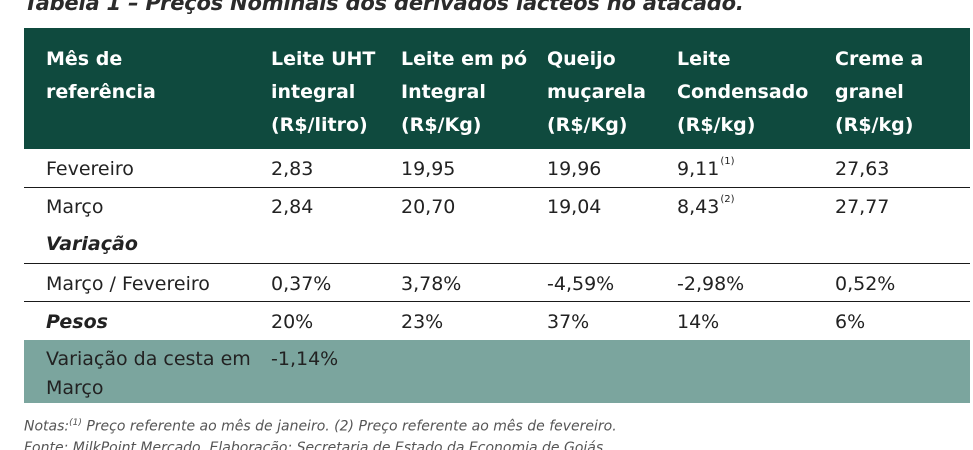 This screenshot has width=973, height=450. I want to click on cell-condensado: 8,43(2), so click(706, 206).